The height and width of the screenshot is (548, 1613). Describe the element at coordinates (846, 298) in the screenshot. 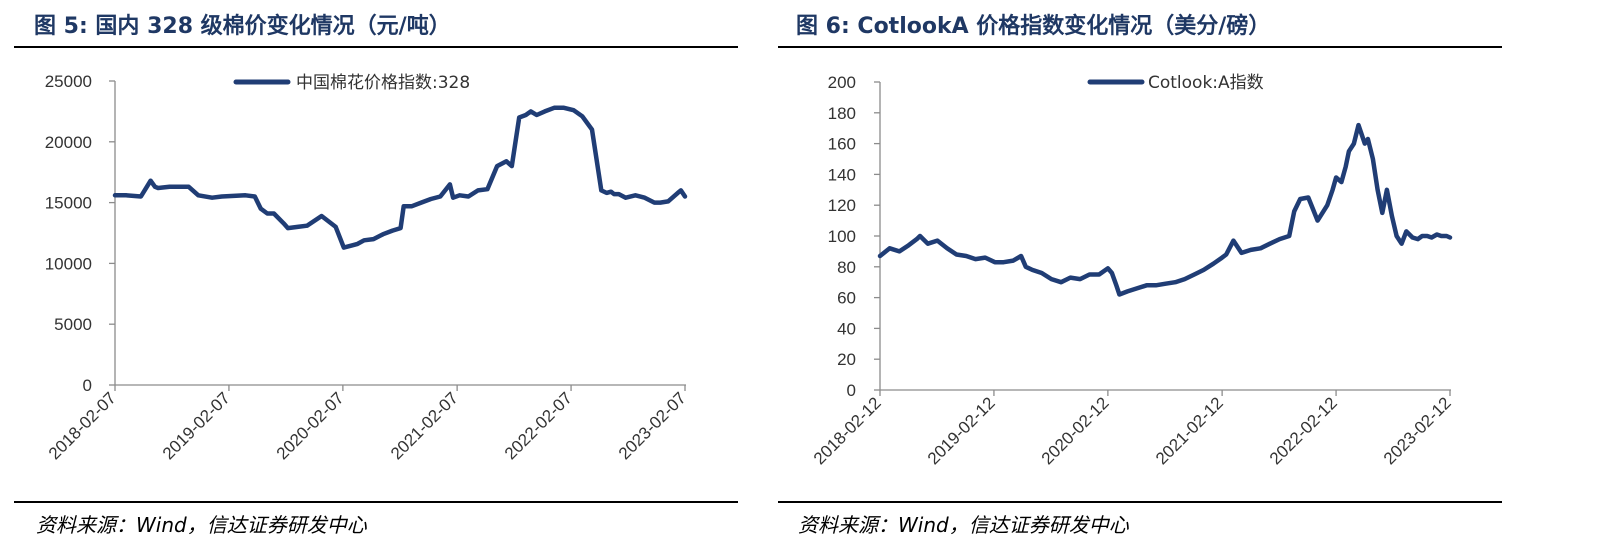

I see `y-tick-label: 60` at that location.